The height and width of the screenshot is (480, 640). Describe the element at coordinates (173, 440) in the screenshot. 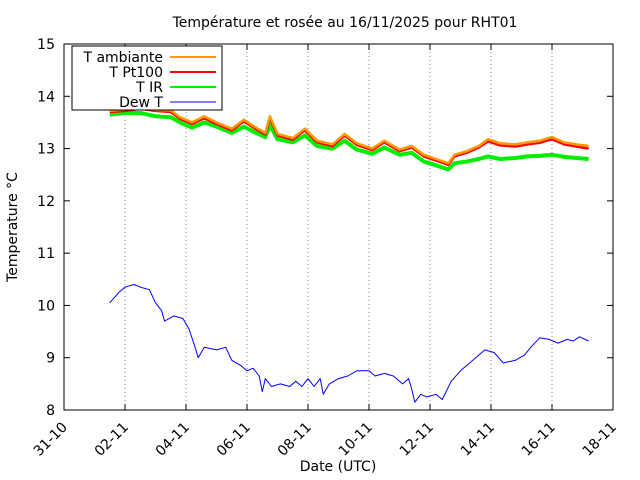

I see `x-tick-label: 04-11` at that location.